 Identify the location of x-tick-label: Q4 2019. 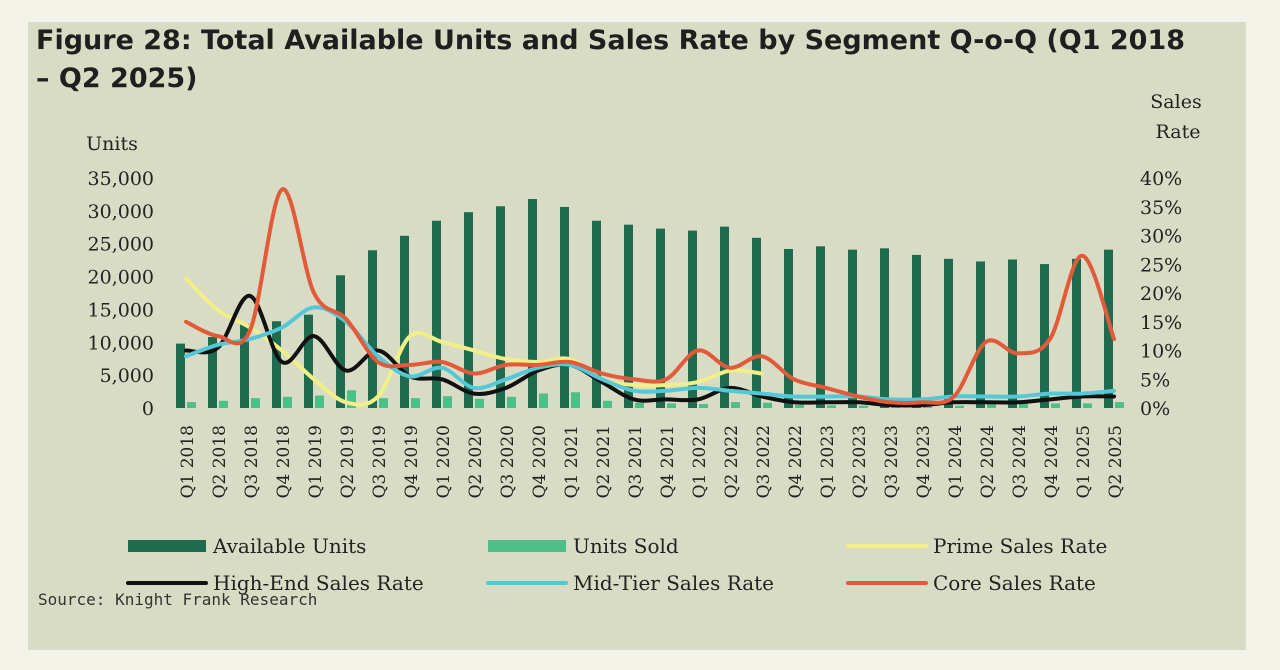
(412, 461).